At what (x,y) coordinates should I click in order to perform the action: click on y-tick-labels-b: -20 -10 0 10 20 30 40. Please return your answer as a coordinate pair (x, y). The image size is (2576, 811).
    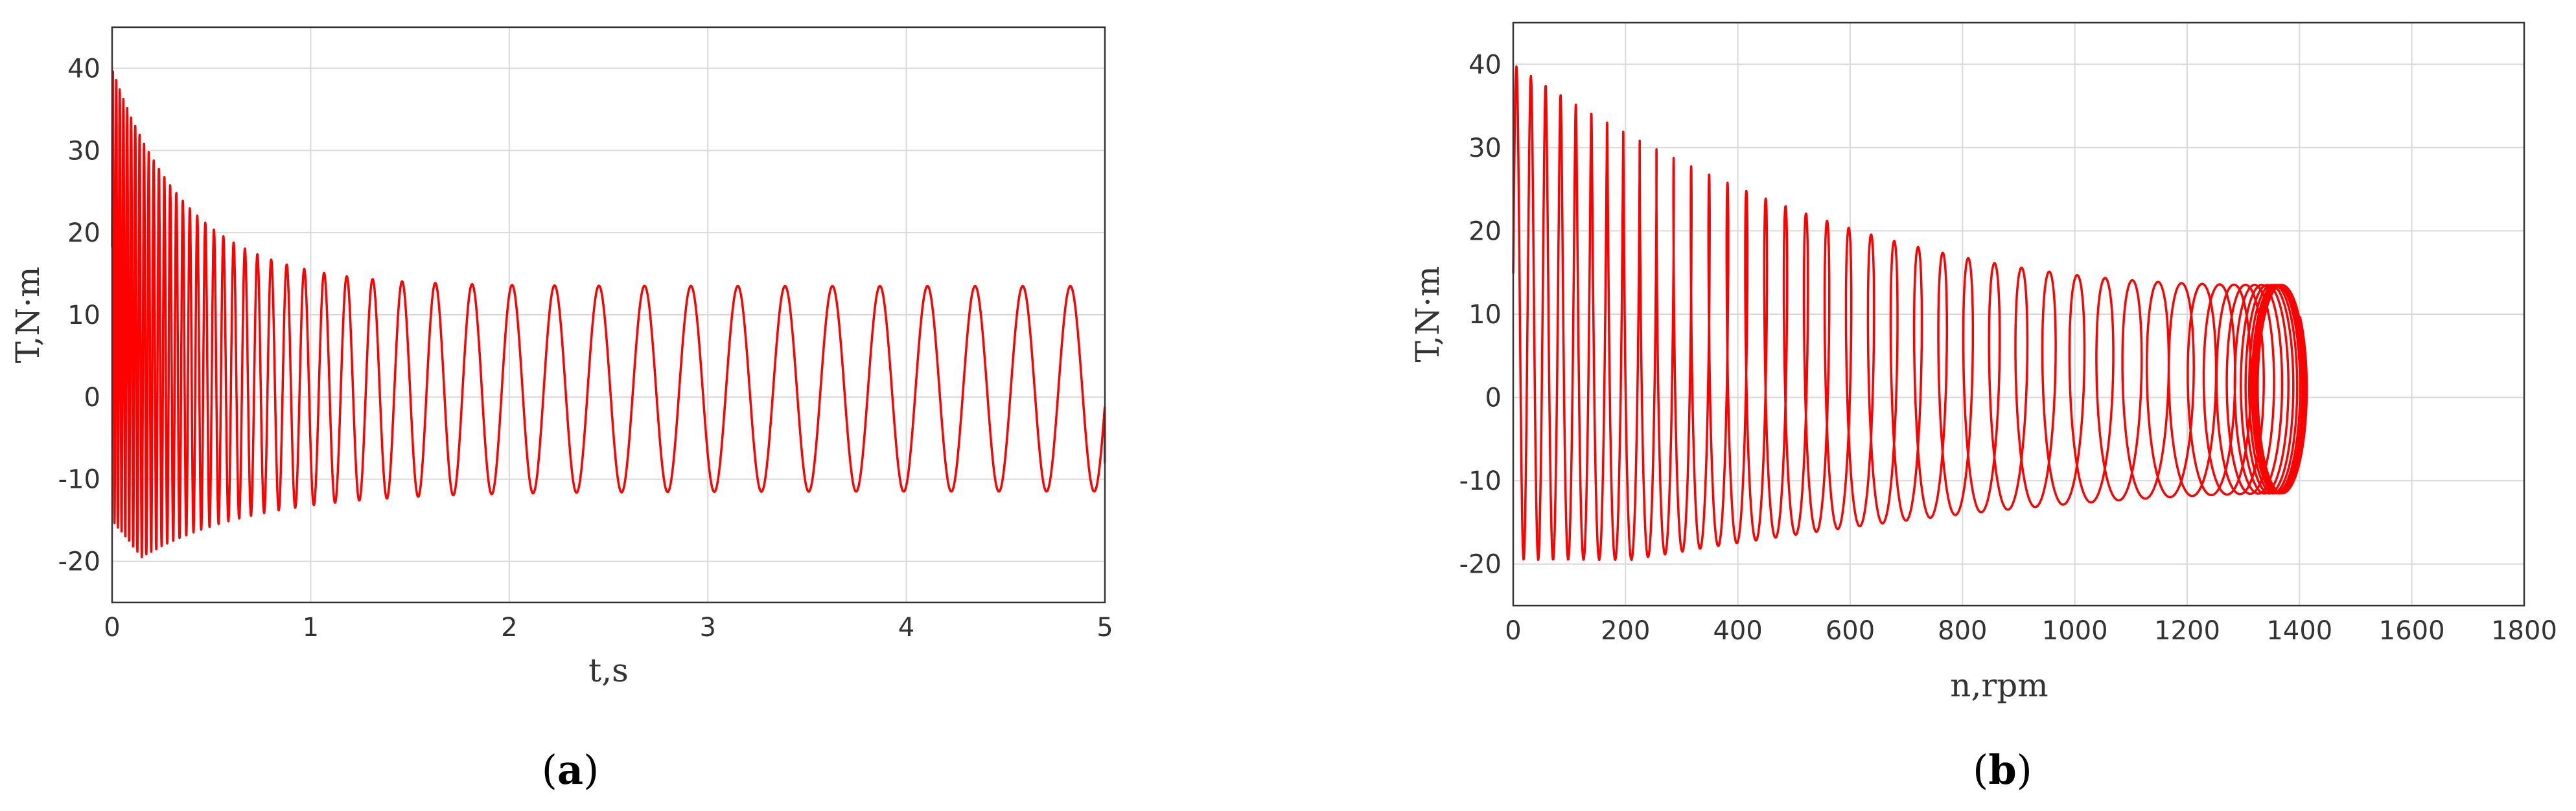
    Looking at the image, I should click on (1481, 314).